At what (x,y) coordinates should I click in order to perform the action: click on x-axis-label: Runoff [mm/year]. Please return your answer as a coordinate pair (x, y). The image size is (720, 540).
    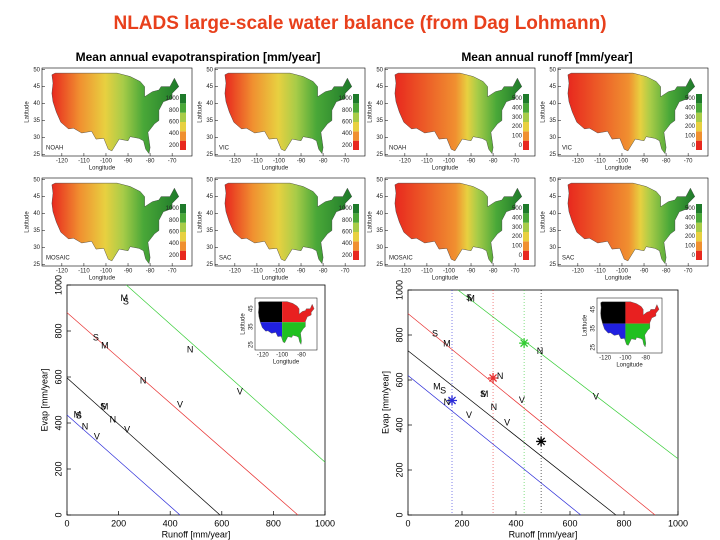
    Looking at the image, I should click on (196, 534).